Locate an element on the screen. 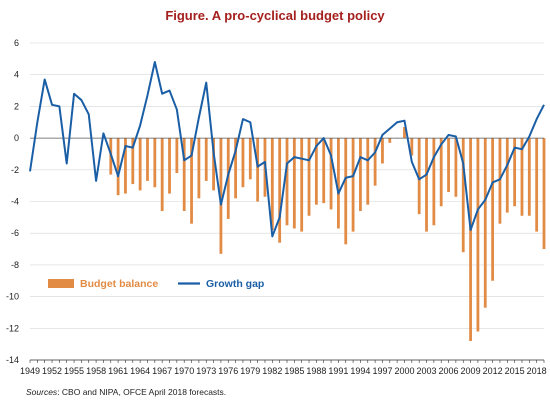 The image size is (550, 405). bar-2010 is located at coordinates (478, 235).